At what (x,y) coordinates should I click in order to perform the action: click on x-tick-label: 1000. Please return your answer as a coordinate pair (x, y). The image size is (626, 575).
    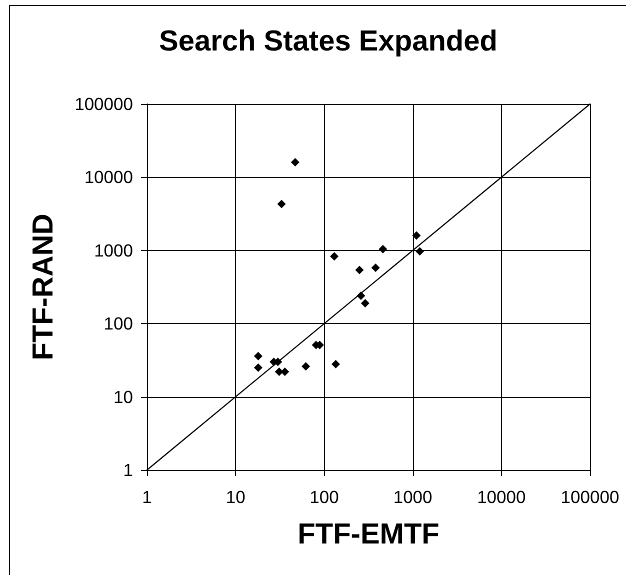
    Looking at the image, I should click on (413, 497).